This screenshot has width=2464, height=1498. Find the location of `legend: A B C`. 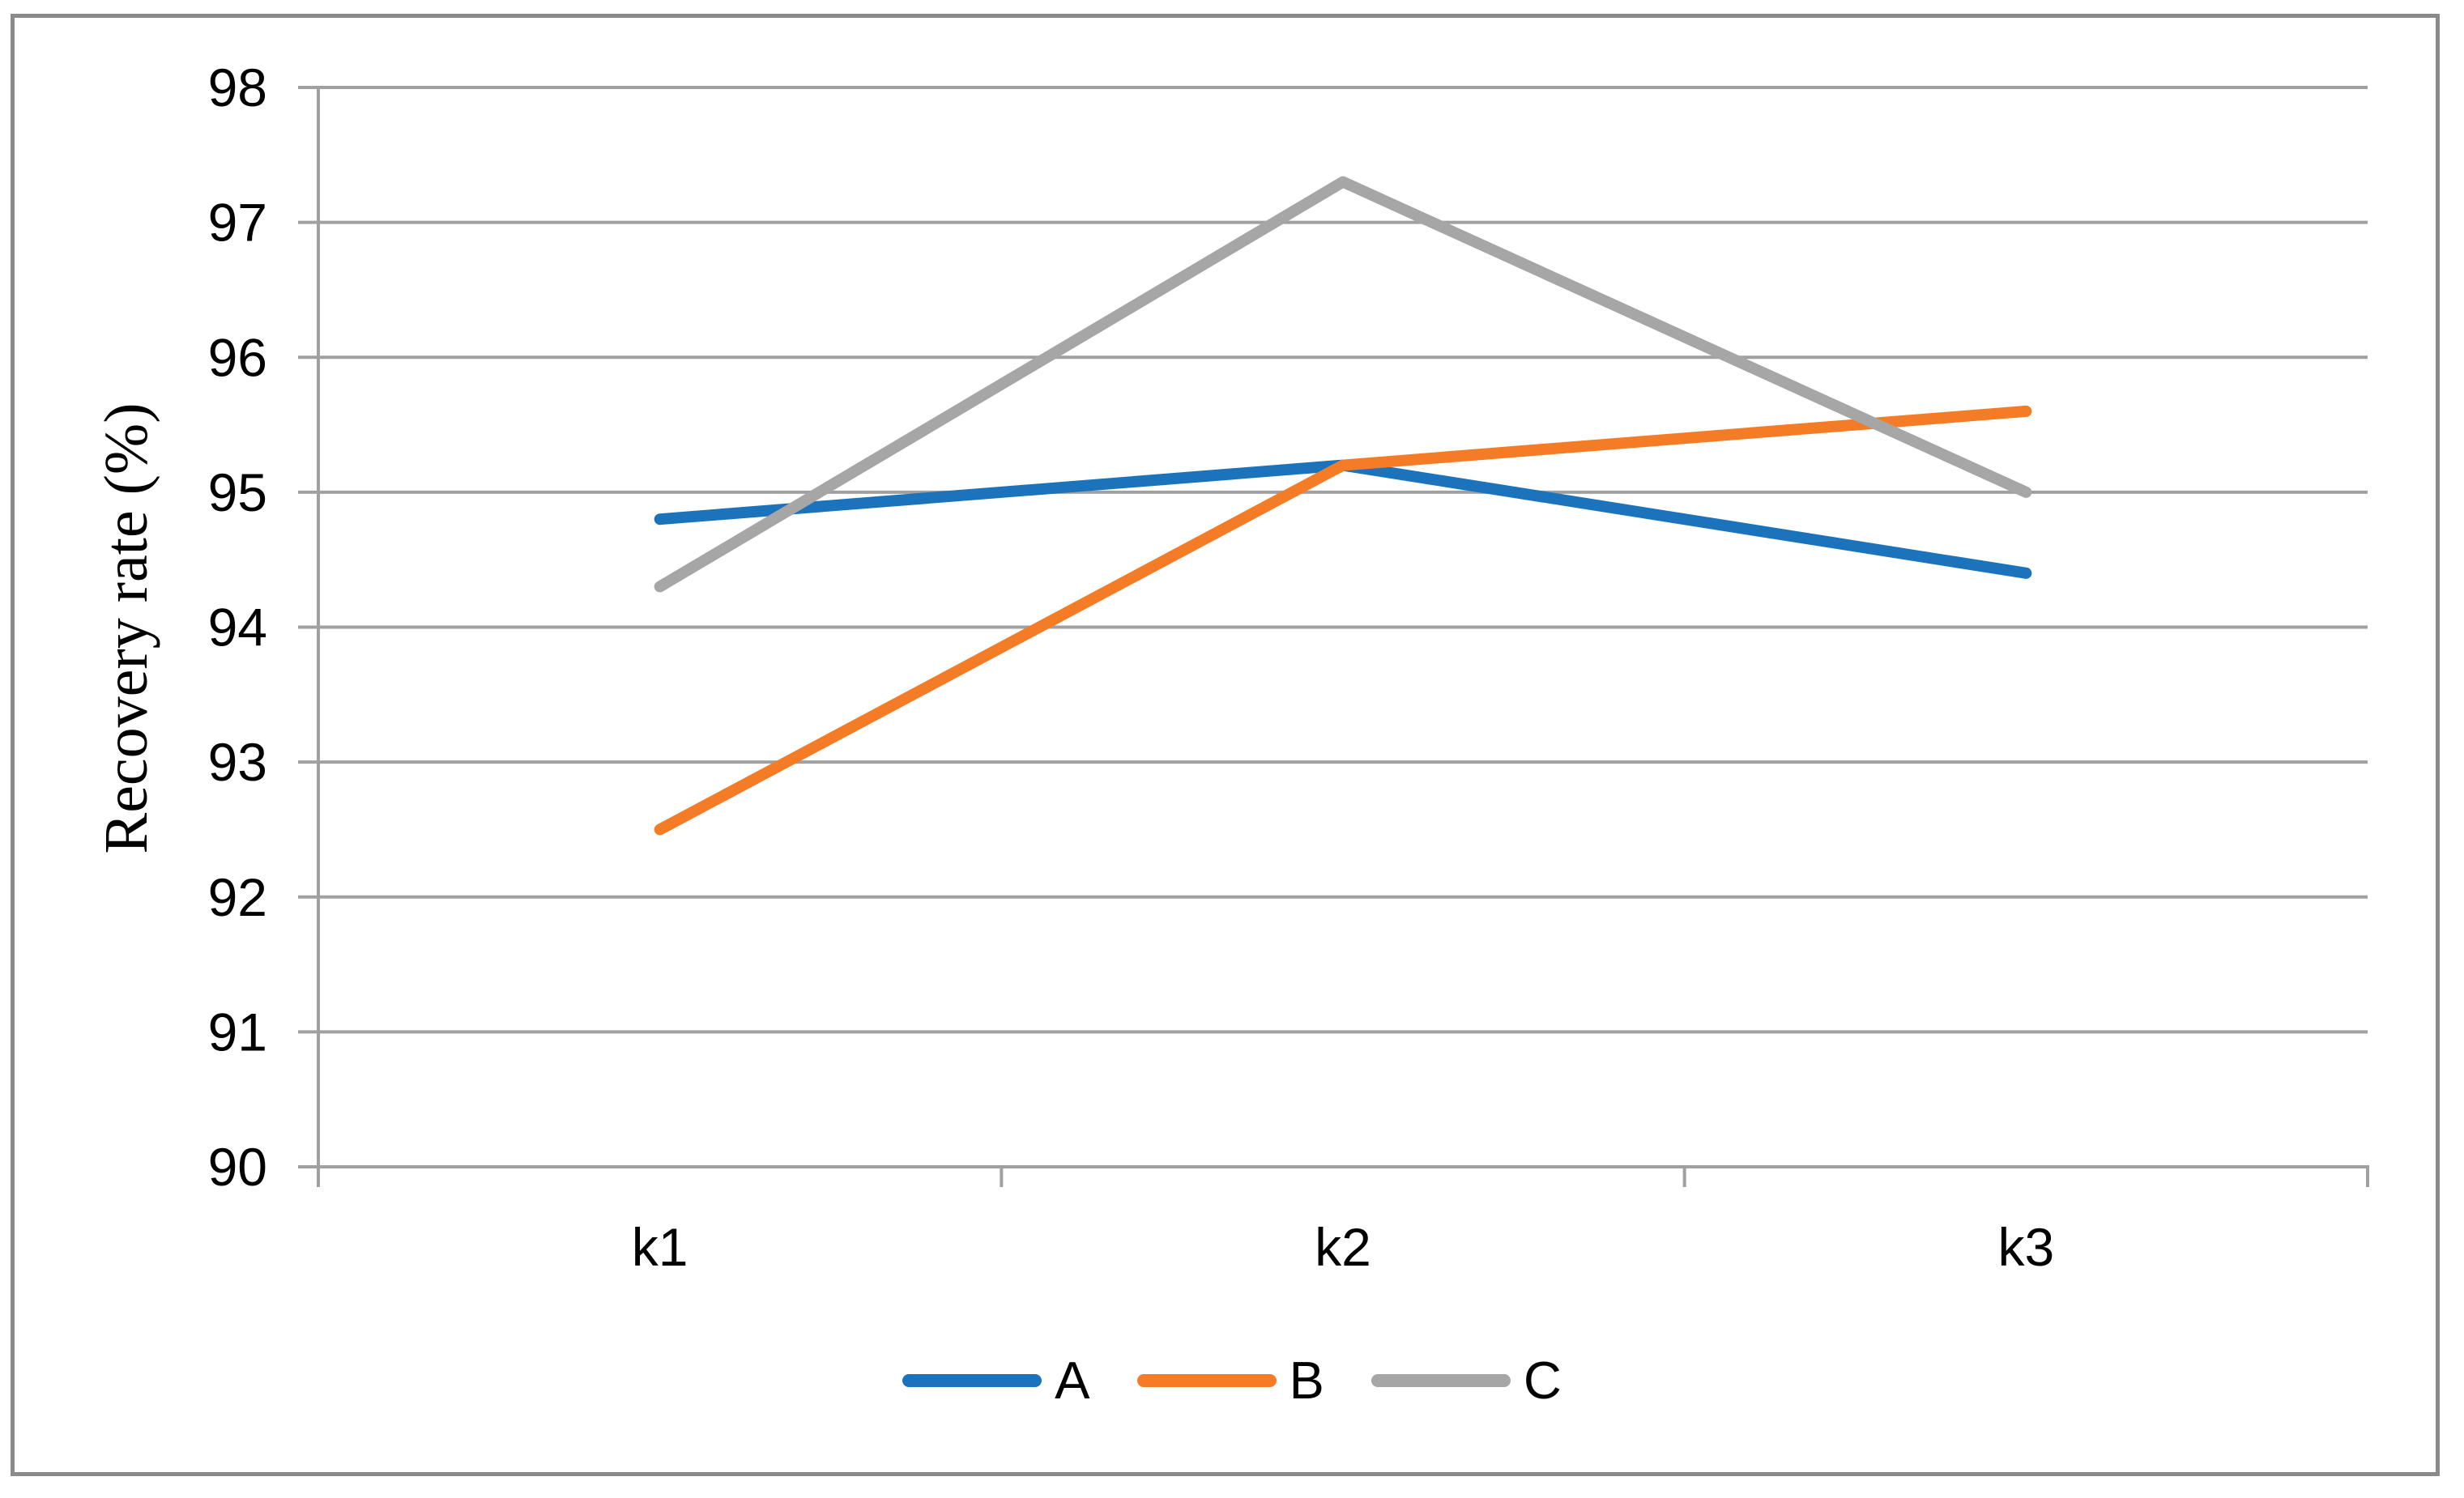

legend: A B C is located at coordinates (1232, 1380).